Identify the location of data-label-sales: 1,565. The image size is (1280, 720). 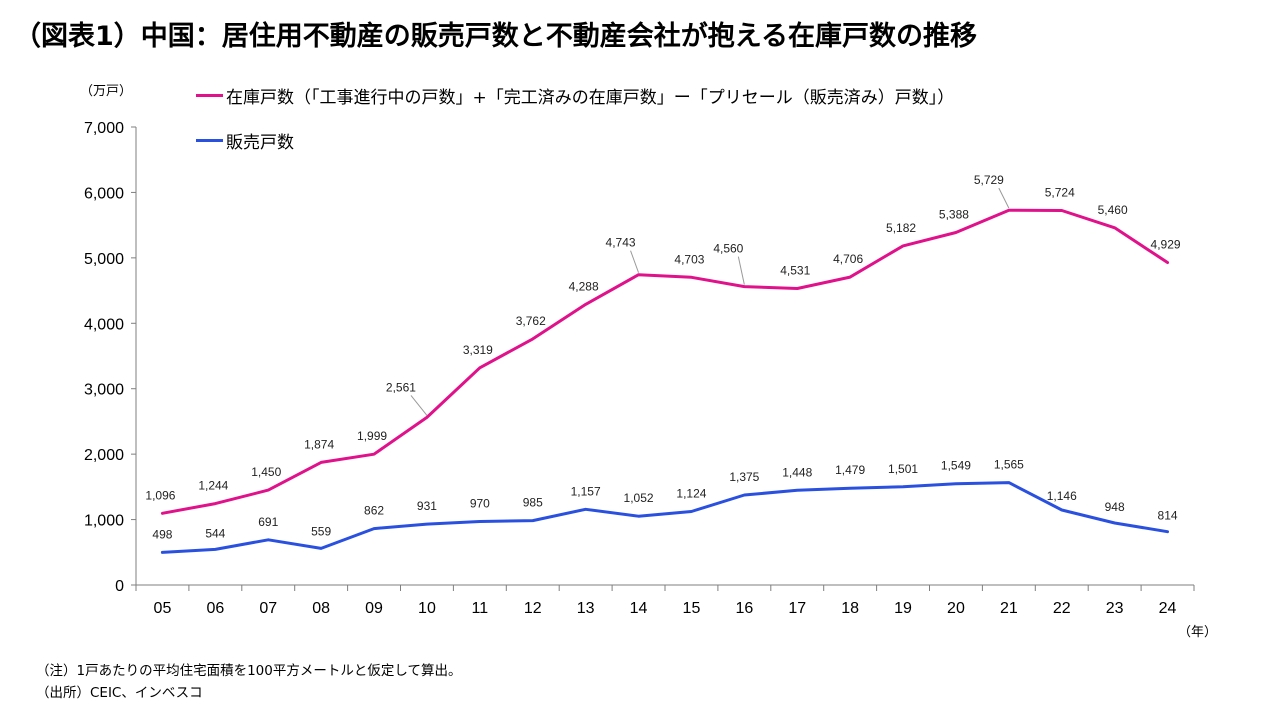
(1009, 465).